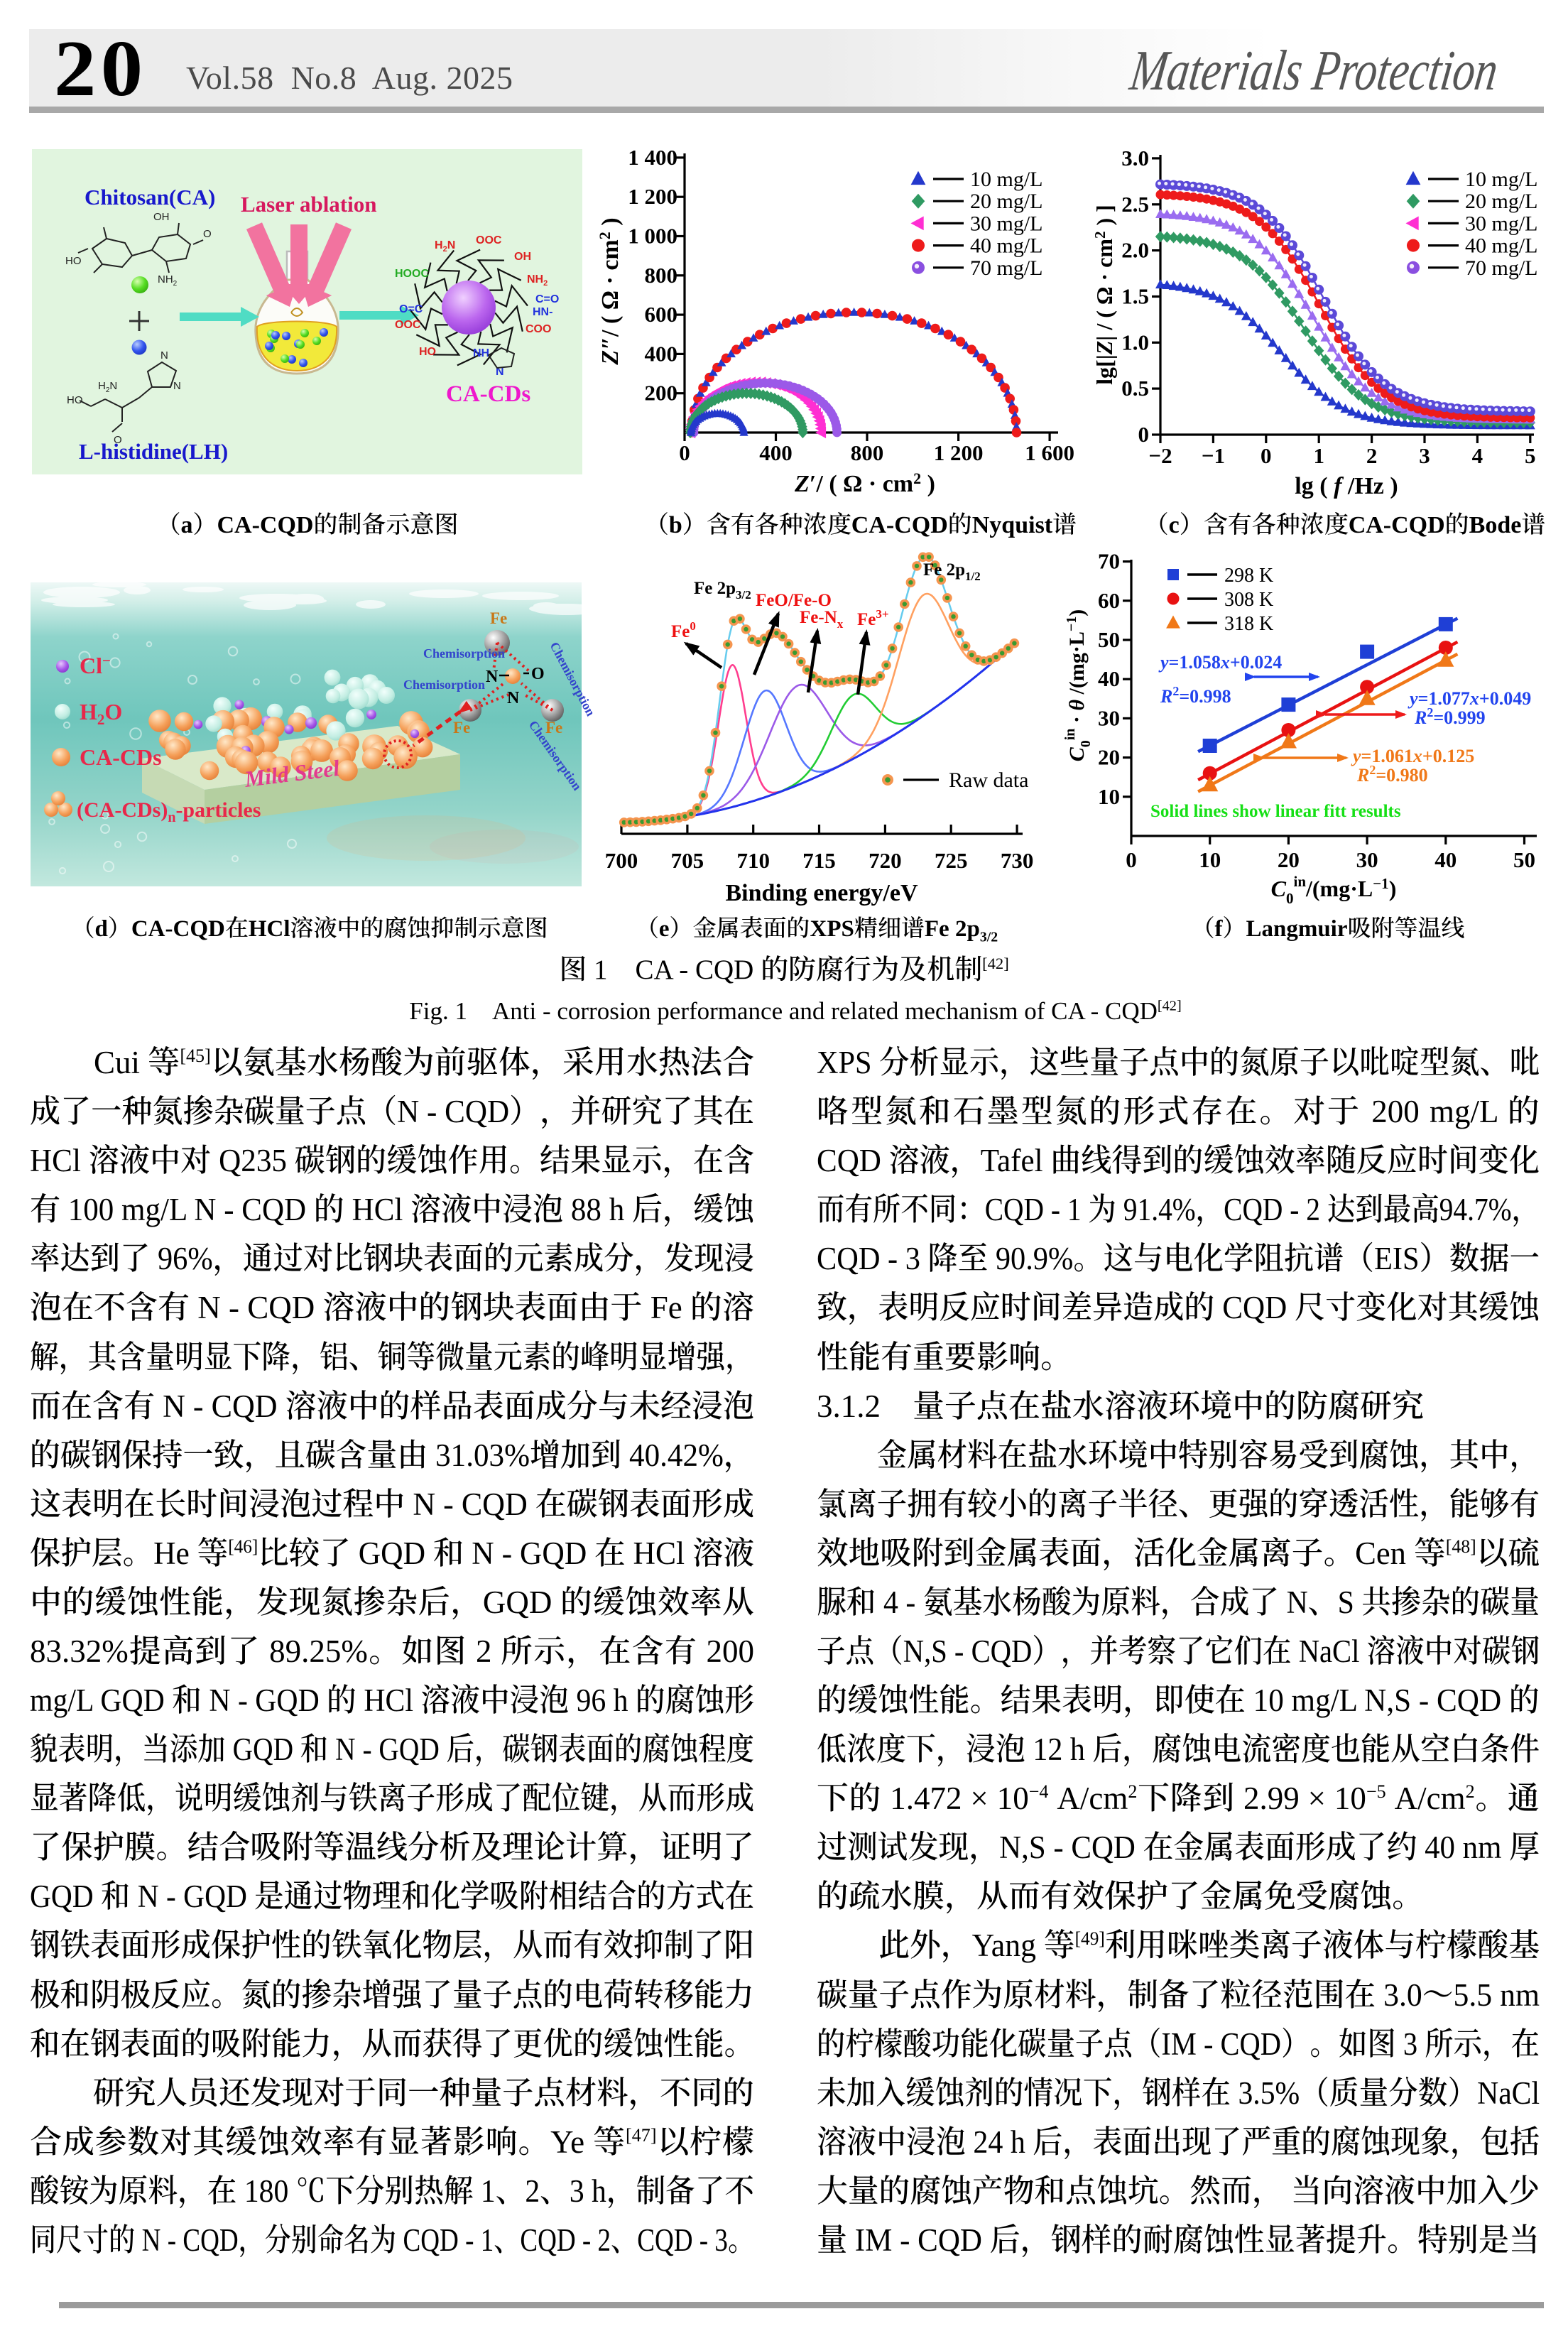 The image size is (1568, 2331). What do you see at coordinates (1135, 342) in the screenshot?
I see `svg-text: 1.0` at bounding box center [1135, 342].